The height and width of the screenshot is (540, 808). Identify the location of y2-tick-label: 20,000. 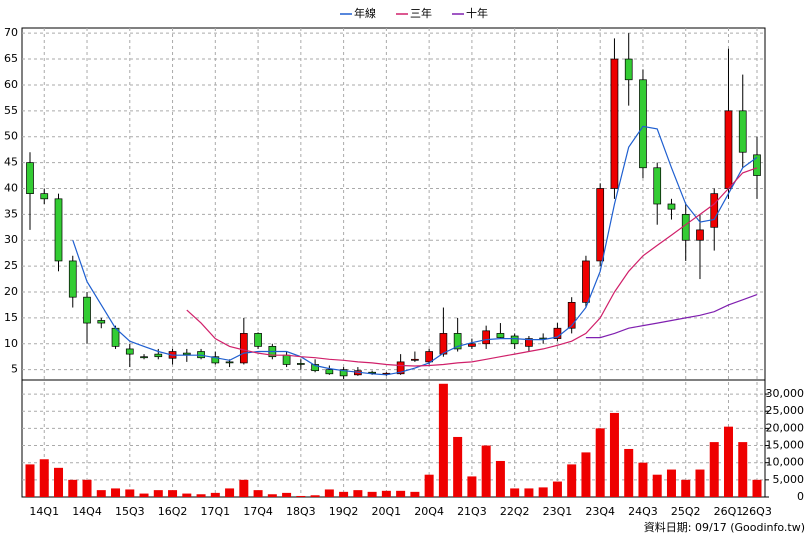
(785, 427).